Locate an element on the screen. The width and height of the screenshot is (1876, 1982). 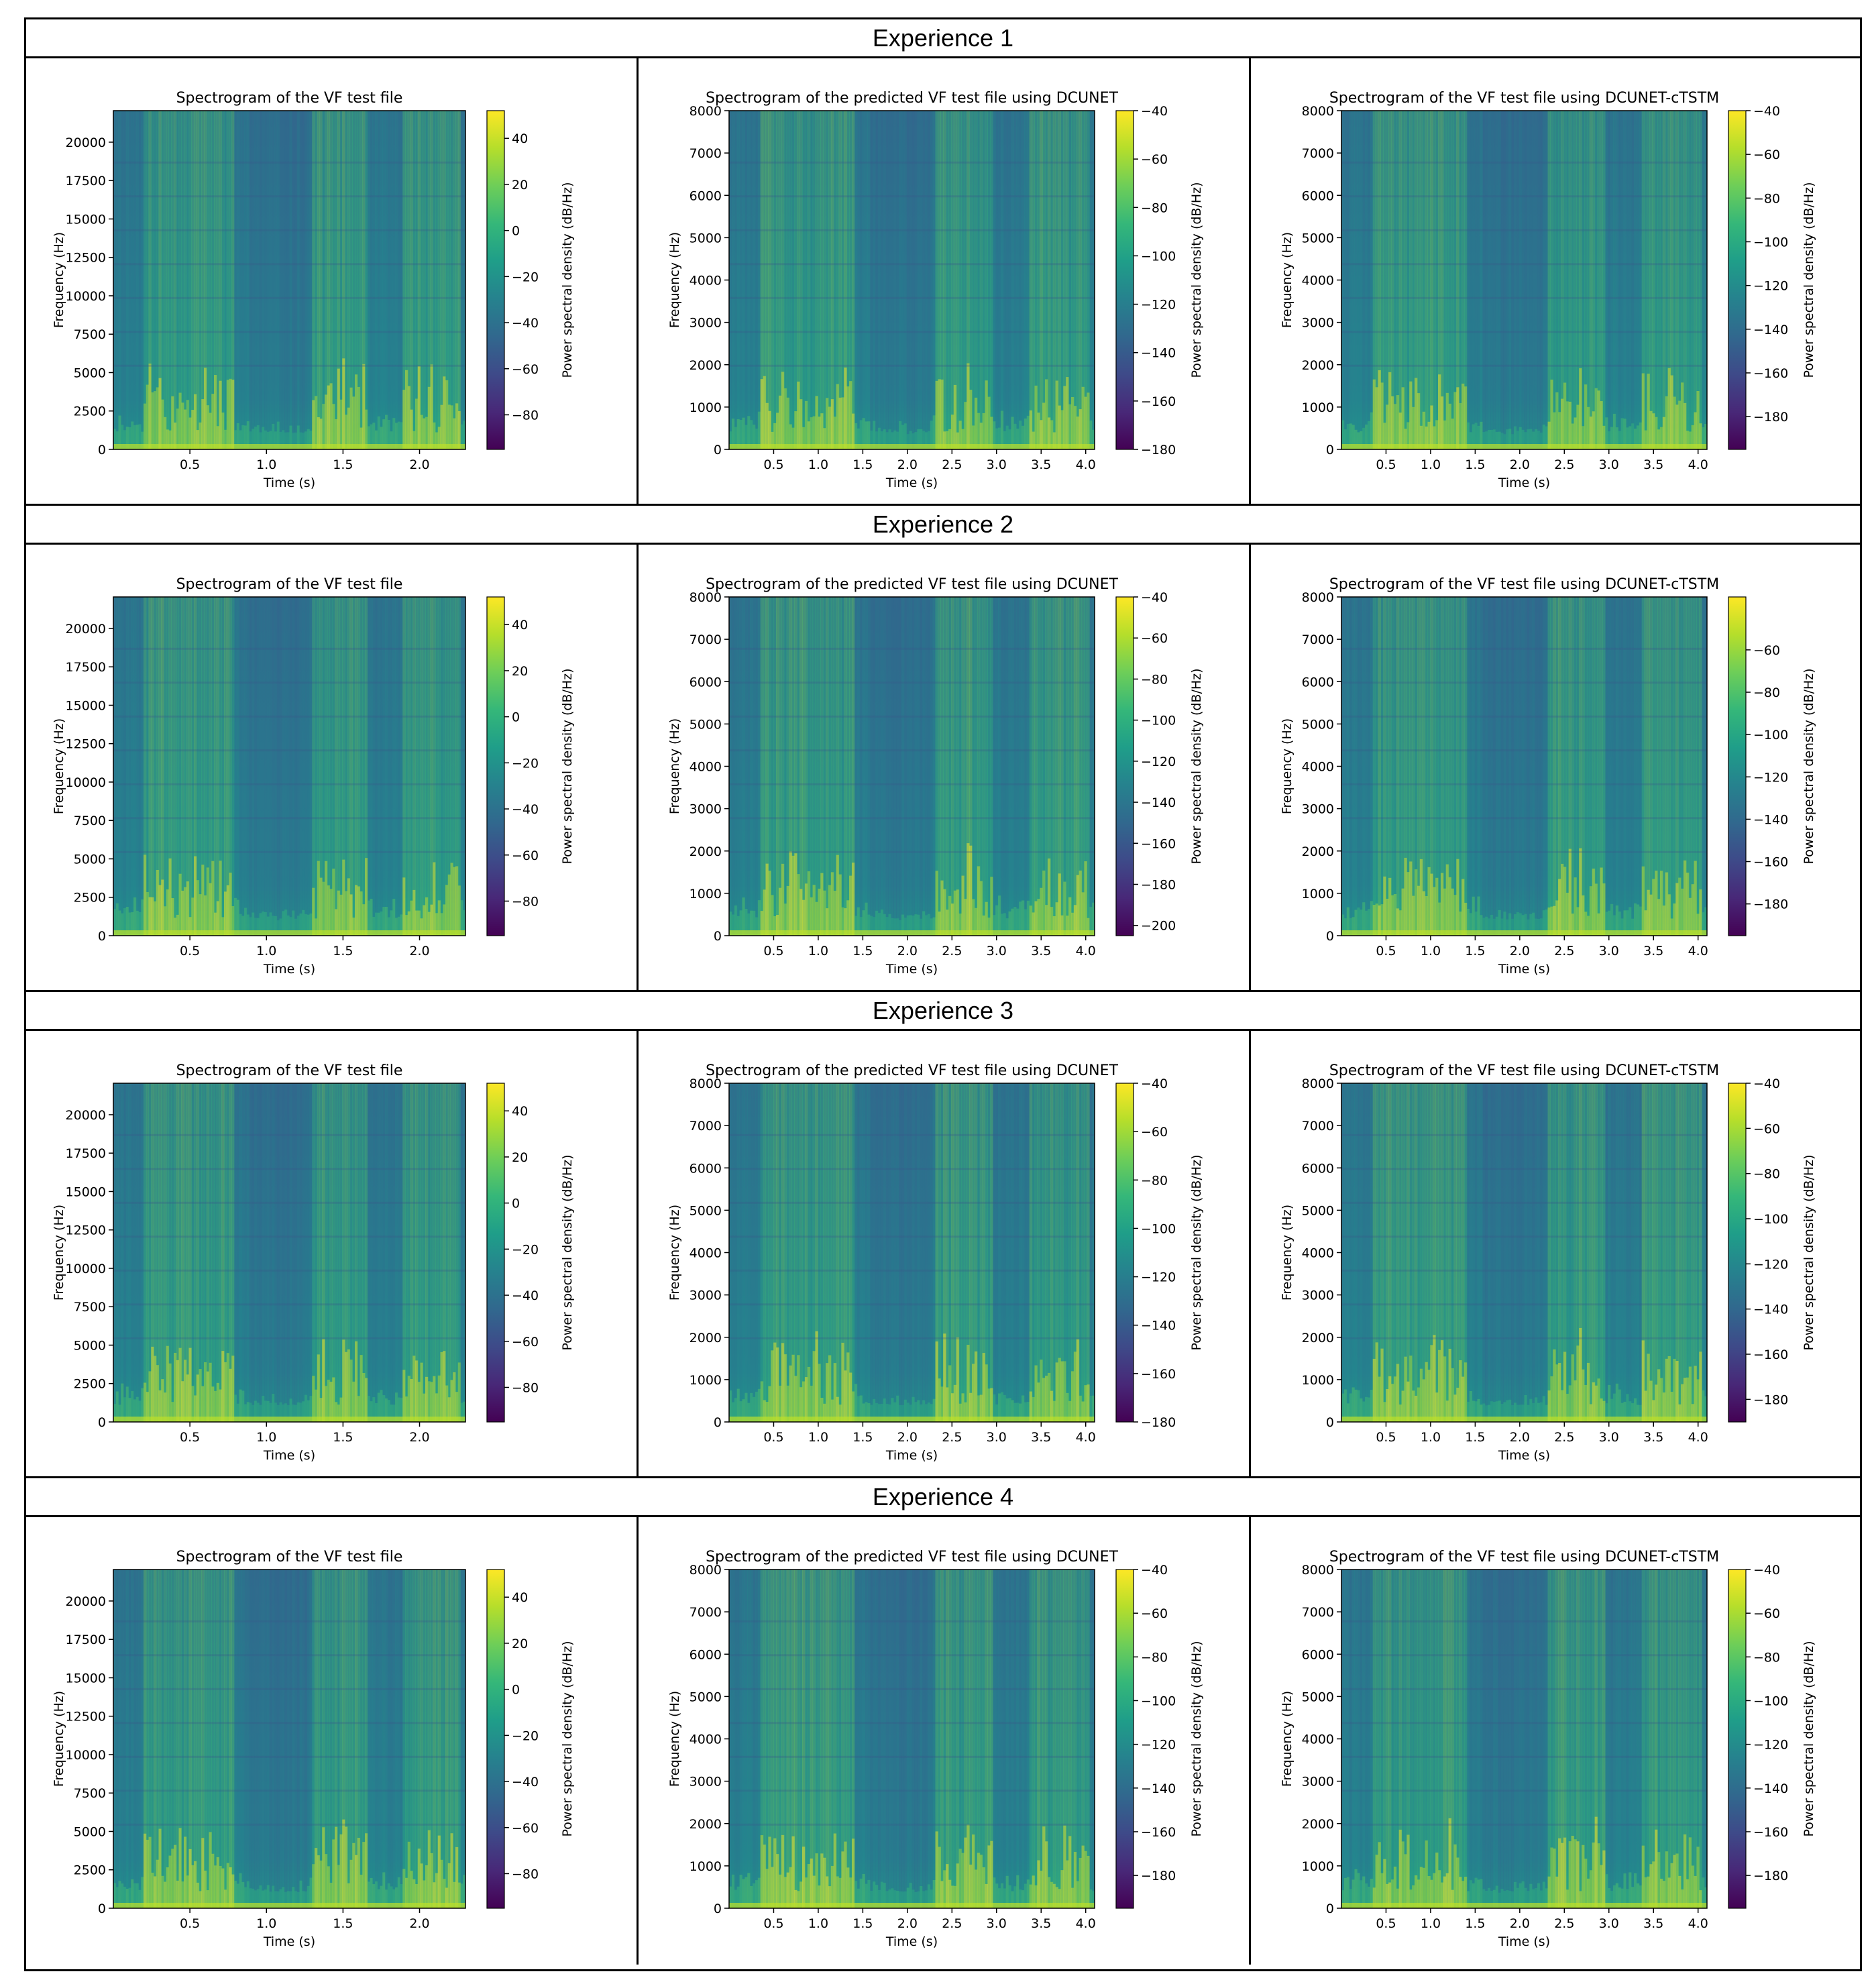
y-tick-label: 3000 is located at coordinates (705, 1782).